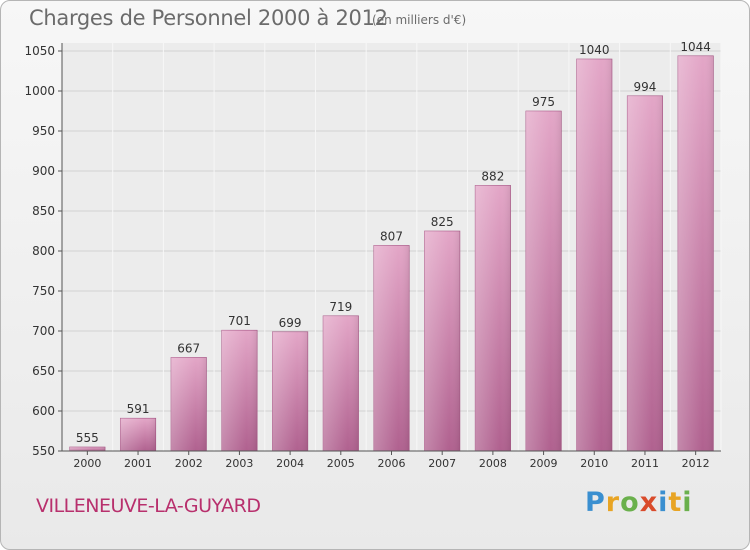 The width and height of the screenshot is (750, 550). What do you see at coordinates (43, 331) in the screenshot?
I see `y-tick-label: 700` at bounding box center [43, 331].